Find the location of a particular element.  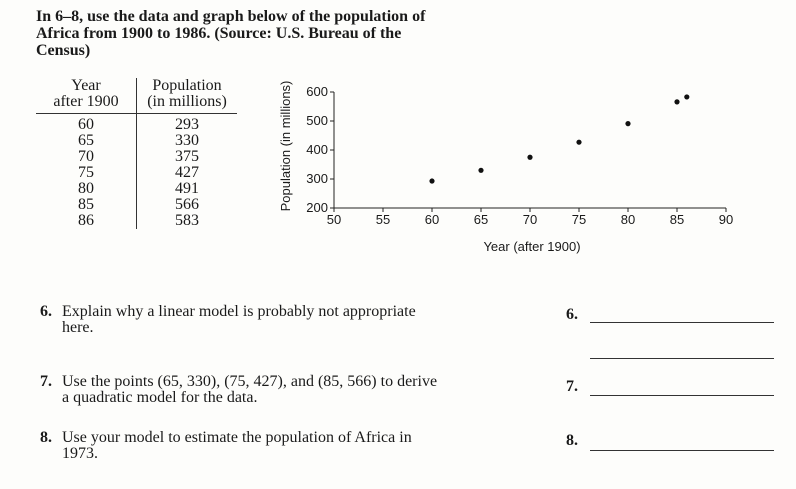

y-tick-label: 400 is located at coordinates (317, 149).